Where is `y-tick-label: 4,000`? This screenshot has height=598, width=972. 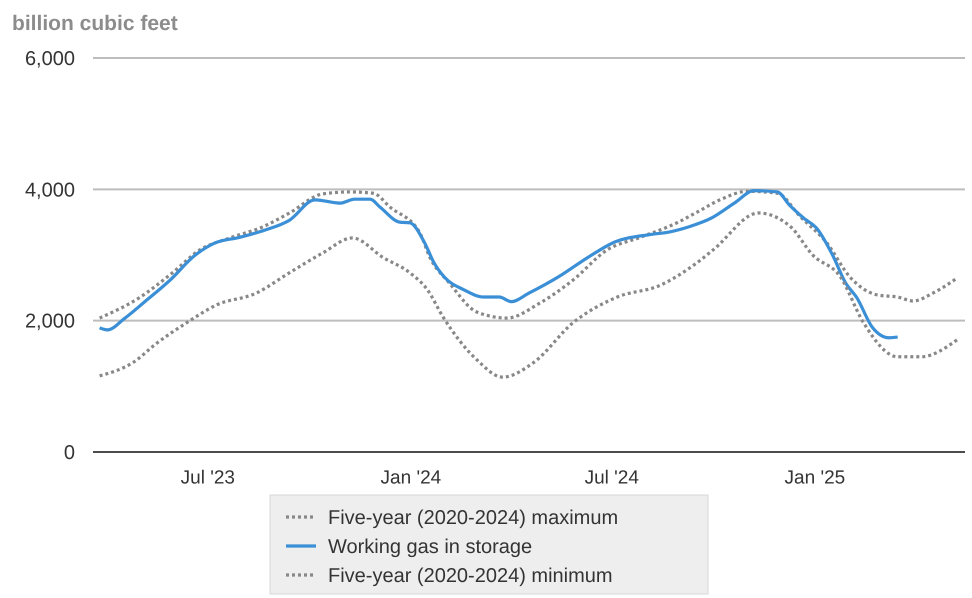
y-tick-label: 4,000 is located at coordinates (49, 190).